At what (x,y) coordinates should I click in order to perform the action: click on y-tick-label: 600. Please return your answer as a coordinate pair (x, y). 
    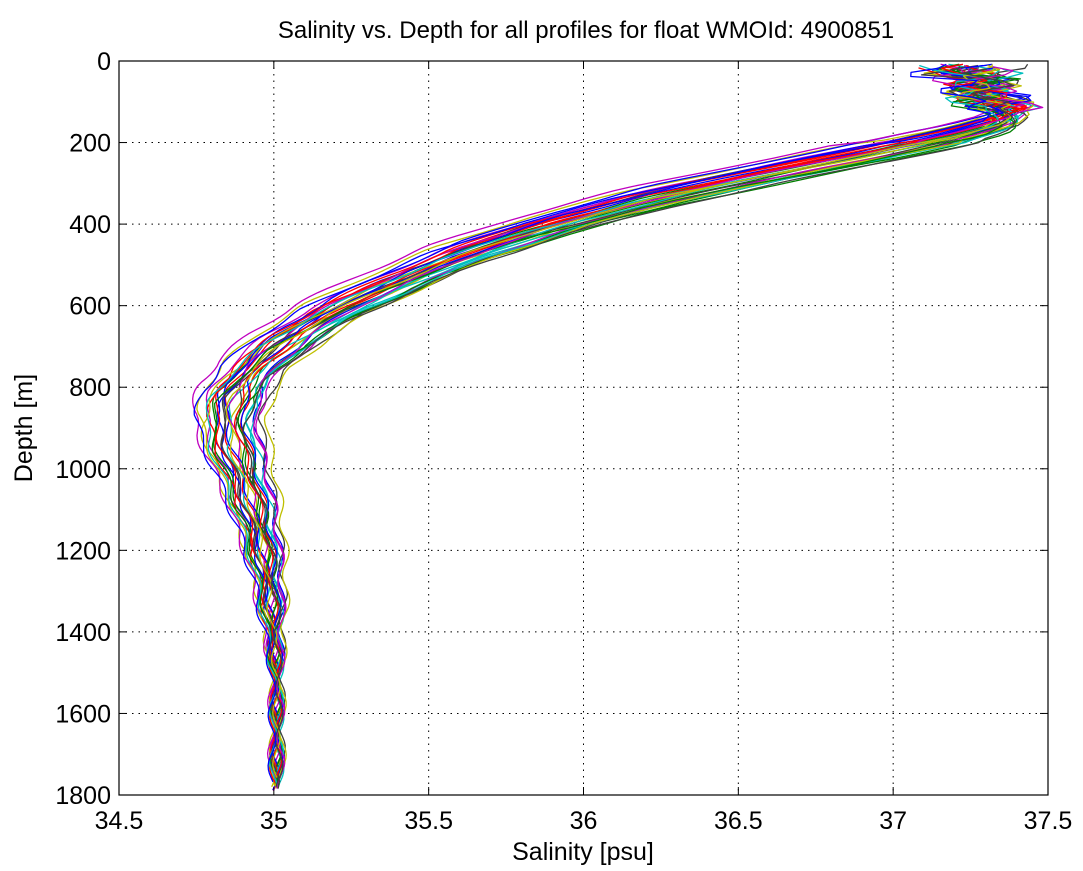
    Looking at the image, I should click on (90, 307).